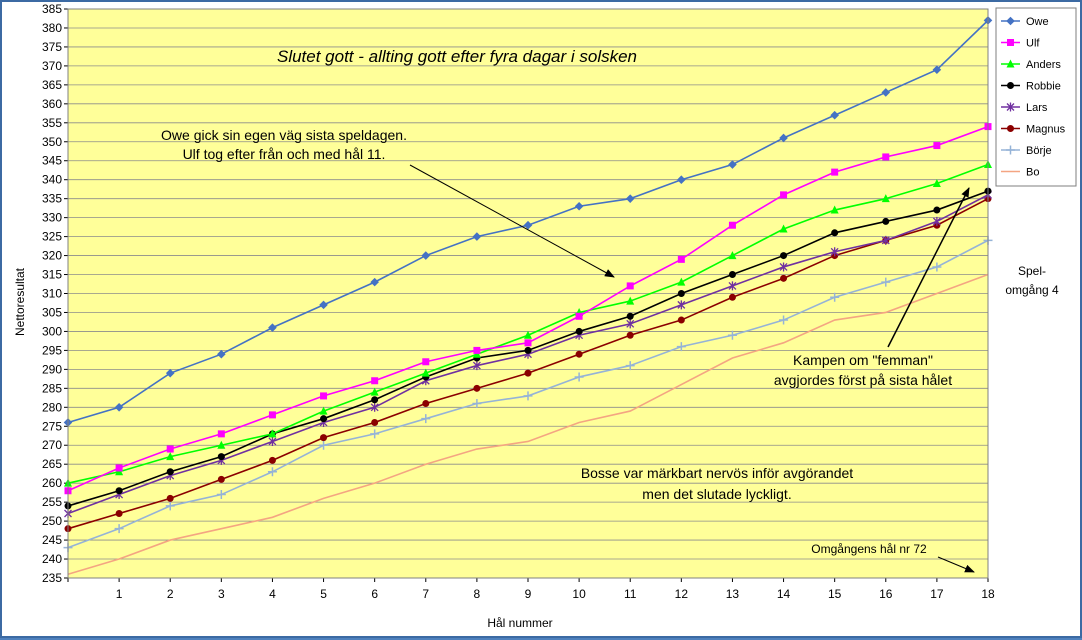 The height and width of the screenshot is (640, 1082). I want to click on legend-marker-owe, so click(1010, 21).